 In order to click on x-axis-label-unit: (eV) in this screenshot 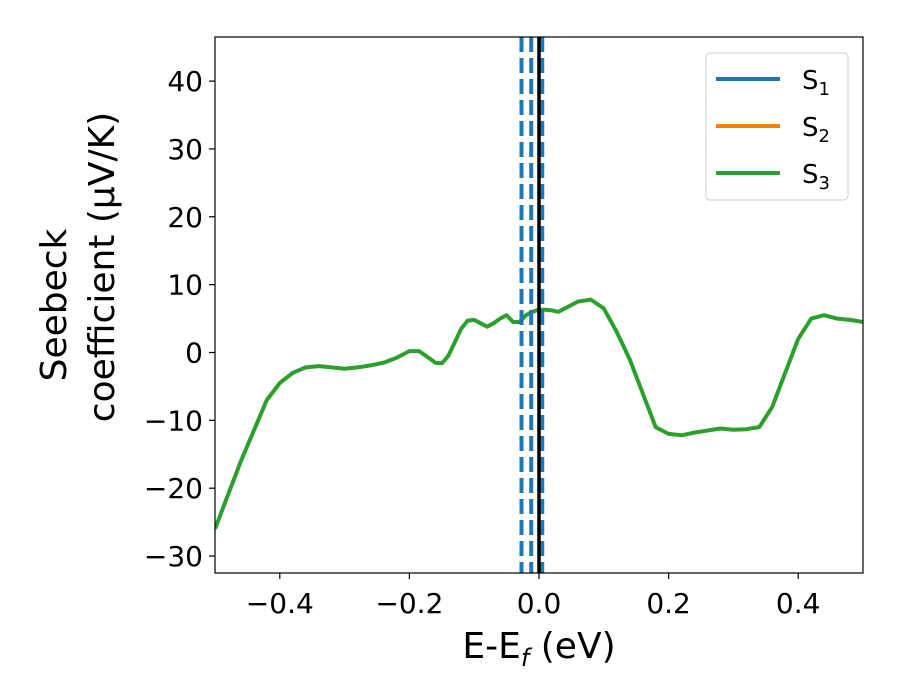, I will do `click(572, 646)`.